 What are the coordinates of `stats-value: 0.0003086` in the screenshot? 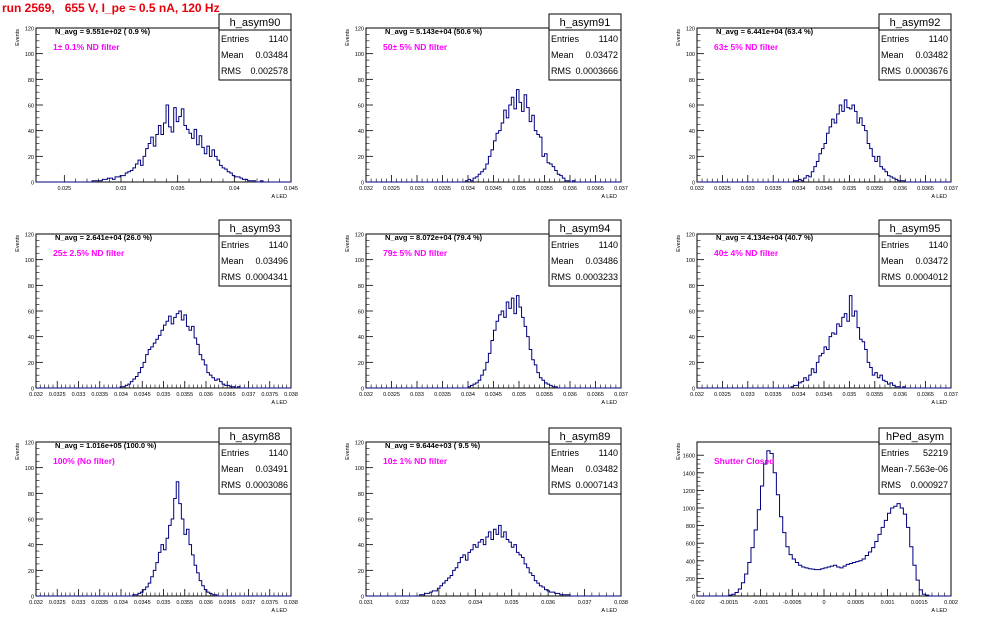 It's located at (266, 485).